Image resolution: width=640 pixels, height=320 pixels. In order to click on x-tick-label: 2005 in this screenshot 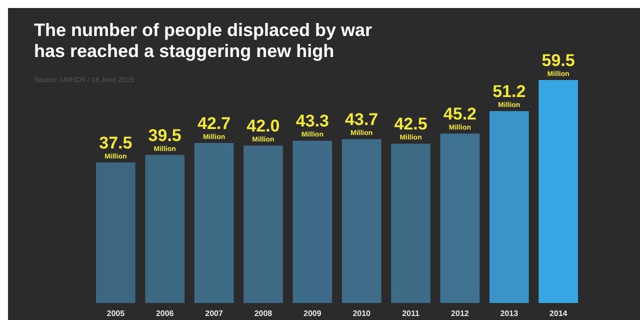, I will do `click(116, 313)`.